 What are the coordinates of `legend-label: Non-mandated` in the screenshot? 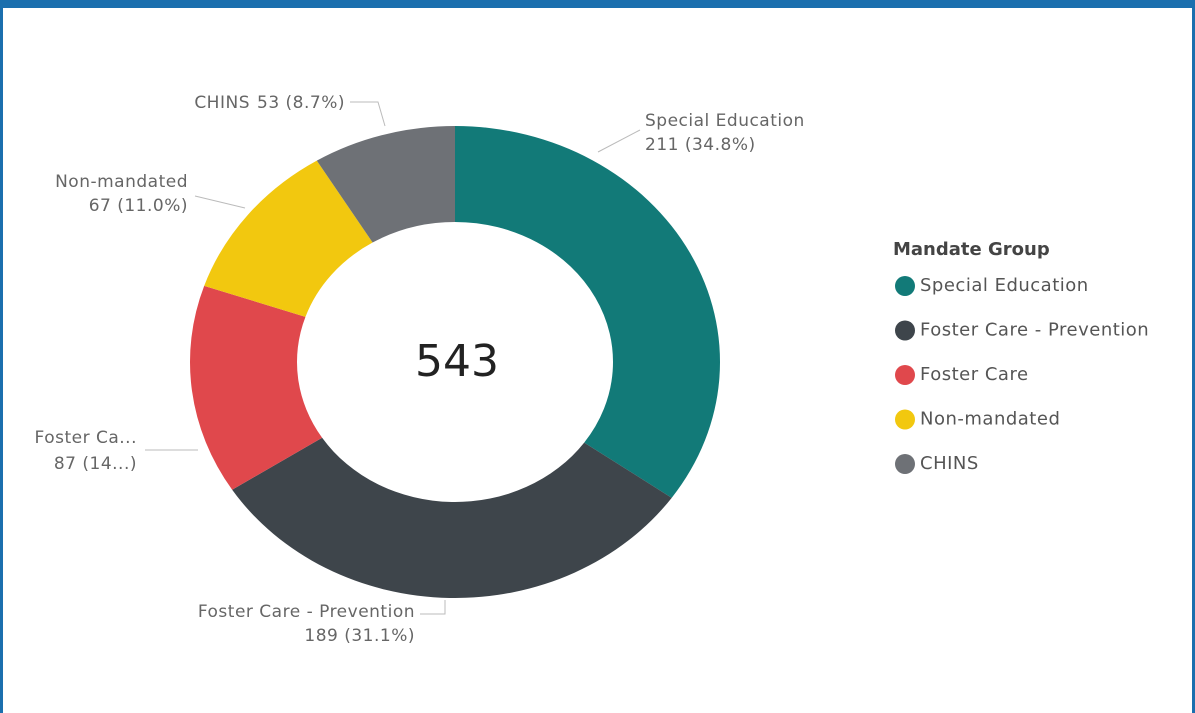 It's located at (990, 419).